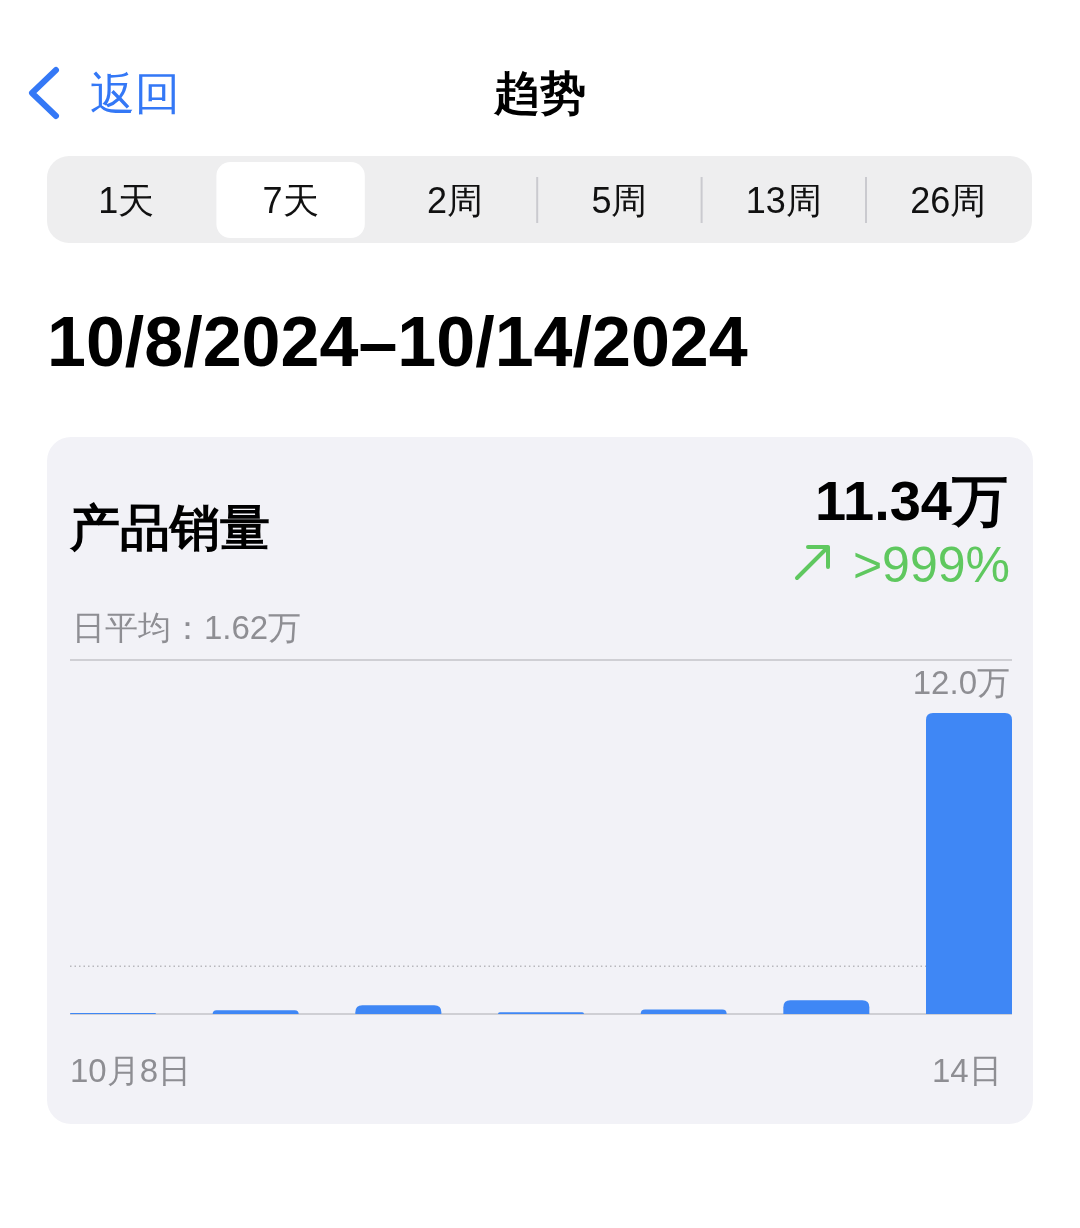 This screenshot has height=1228, width=1080. What do you see at coordinates (131, 1070) in the screenshot?
I see `xtick-label: 10月8日` at bounding box center [131, 1070].